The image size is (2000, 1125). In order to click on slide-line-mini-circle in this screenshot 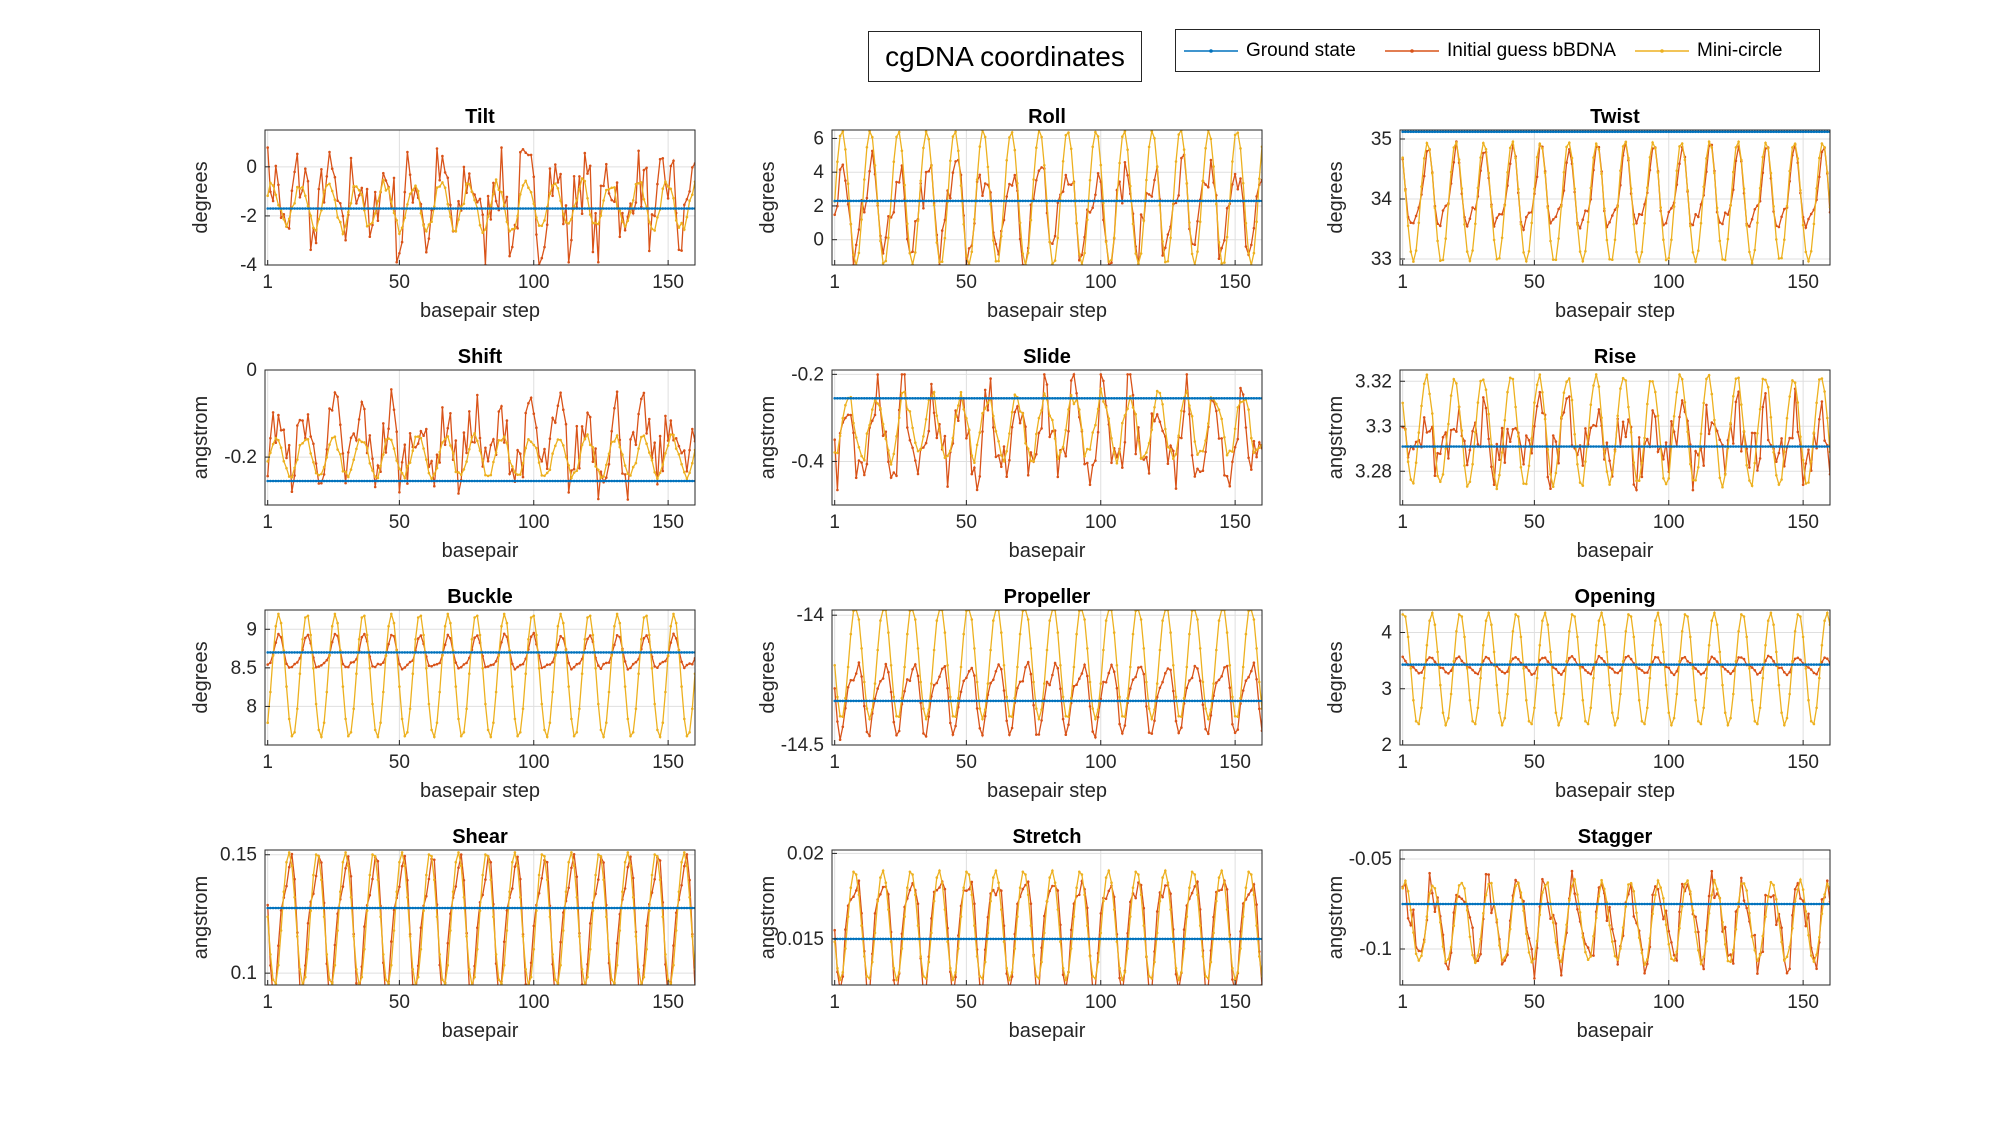, I will do `click(1048, 426)`.